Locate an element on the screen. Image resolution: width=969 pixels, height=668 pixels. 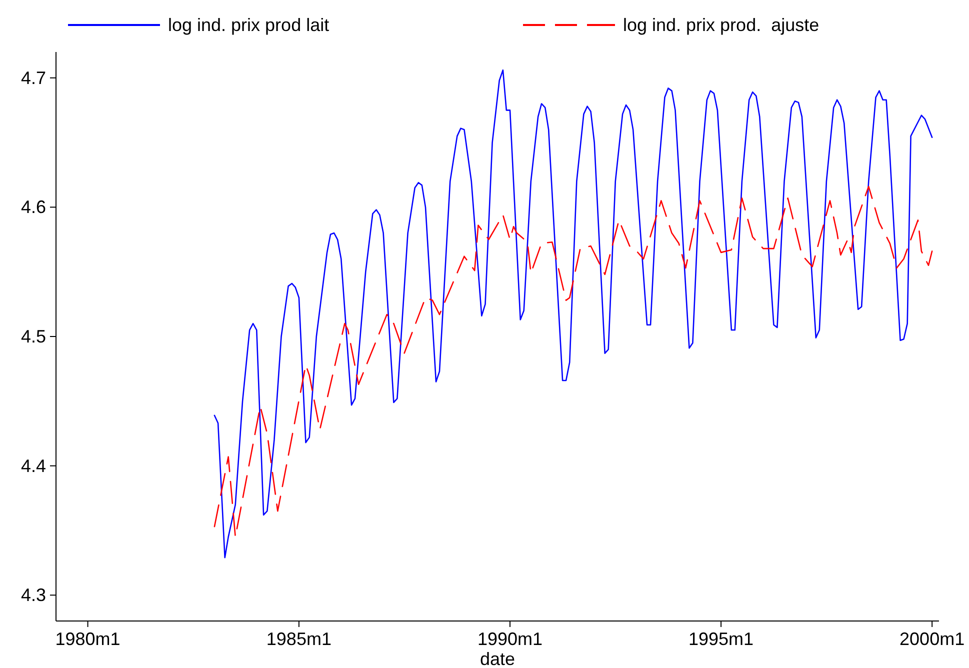
legend-label: log ind. prix prod lait is located at coordinates (249, 25).